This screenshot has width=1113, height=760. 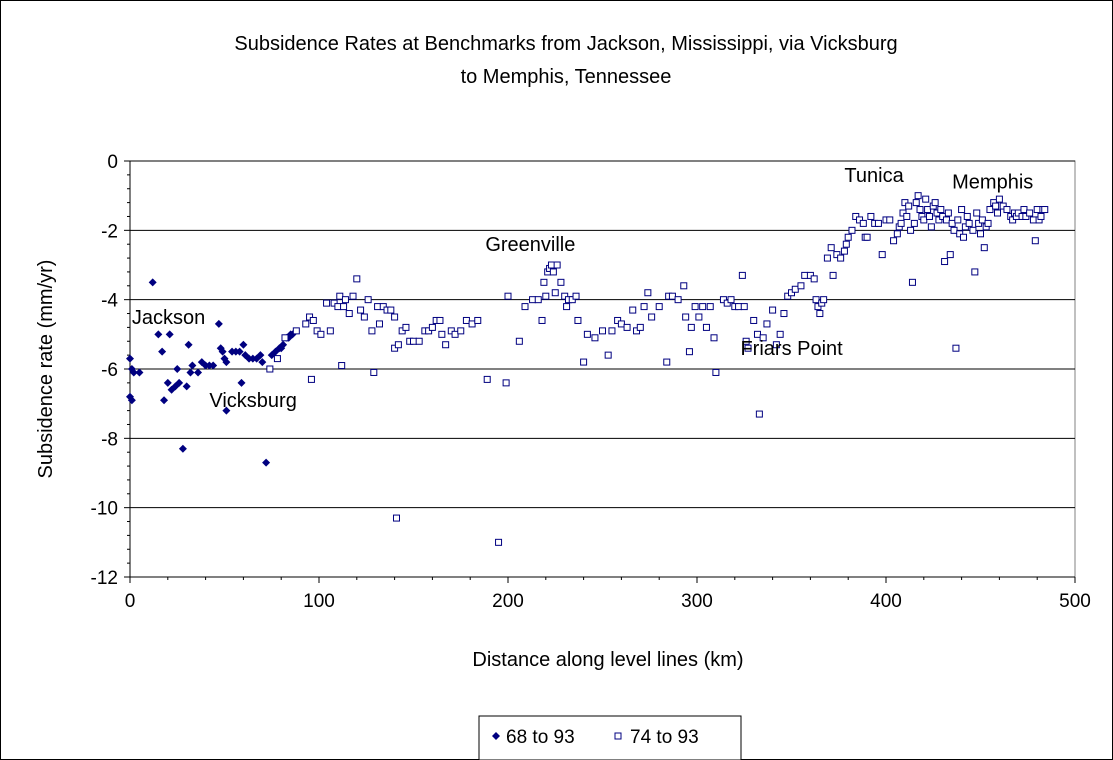 What do you see at coordinates (566, 77) in the screenshot?
I see `chart-title-line-2: to Memphis, Tennessee` at bounding box center [566, 77].